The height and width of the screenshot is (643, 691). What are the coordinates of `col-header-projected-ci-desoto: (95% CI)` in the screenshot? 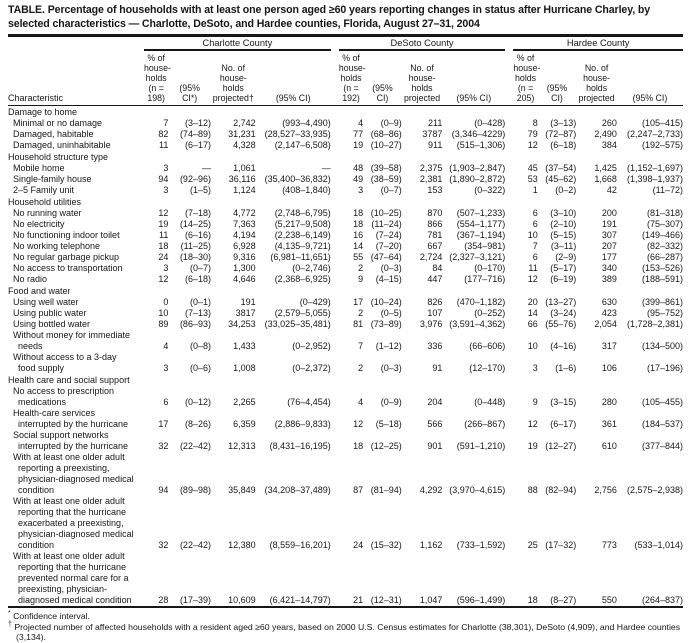 It's located at (474, 78).